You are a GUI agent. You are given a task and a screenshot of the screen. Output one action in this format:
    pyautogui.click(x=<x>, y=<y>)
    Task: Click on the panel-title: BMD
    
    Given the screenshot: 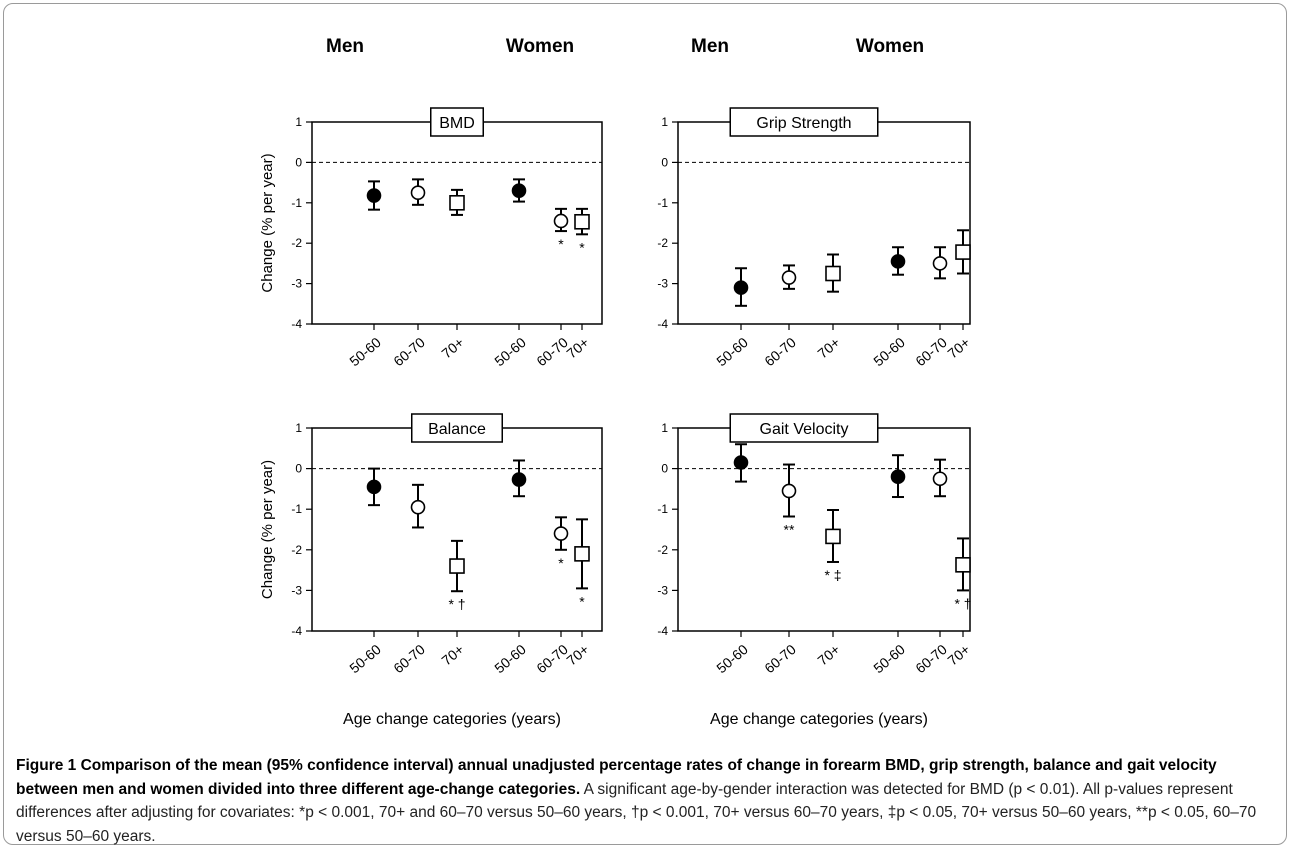 What is the action you would take?
    pyautogui.click(x=457, y=123)
    